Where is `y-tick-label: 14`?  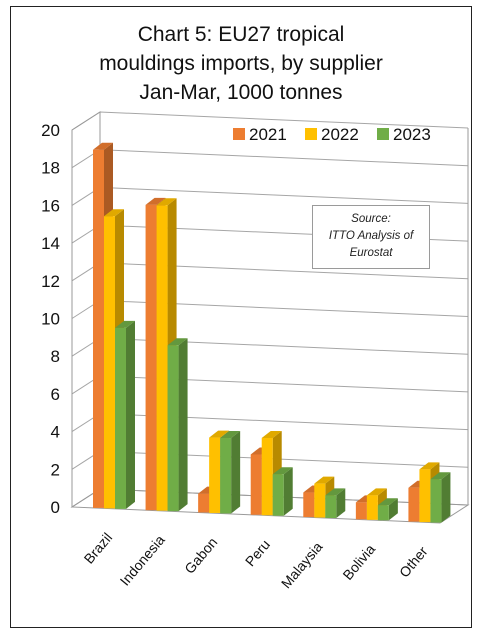 y-tick-label: 14 is located at coordinates (50, 243).